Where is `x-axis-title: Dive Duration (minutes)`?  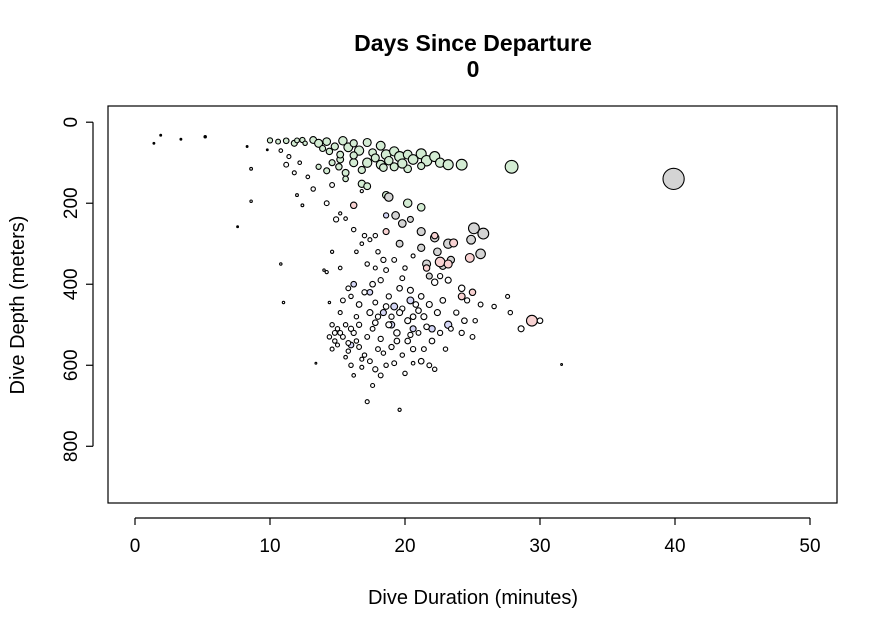
x-axis-title: Dive Duration (minutes) is located at coordinates (473, 598).